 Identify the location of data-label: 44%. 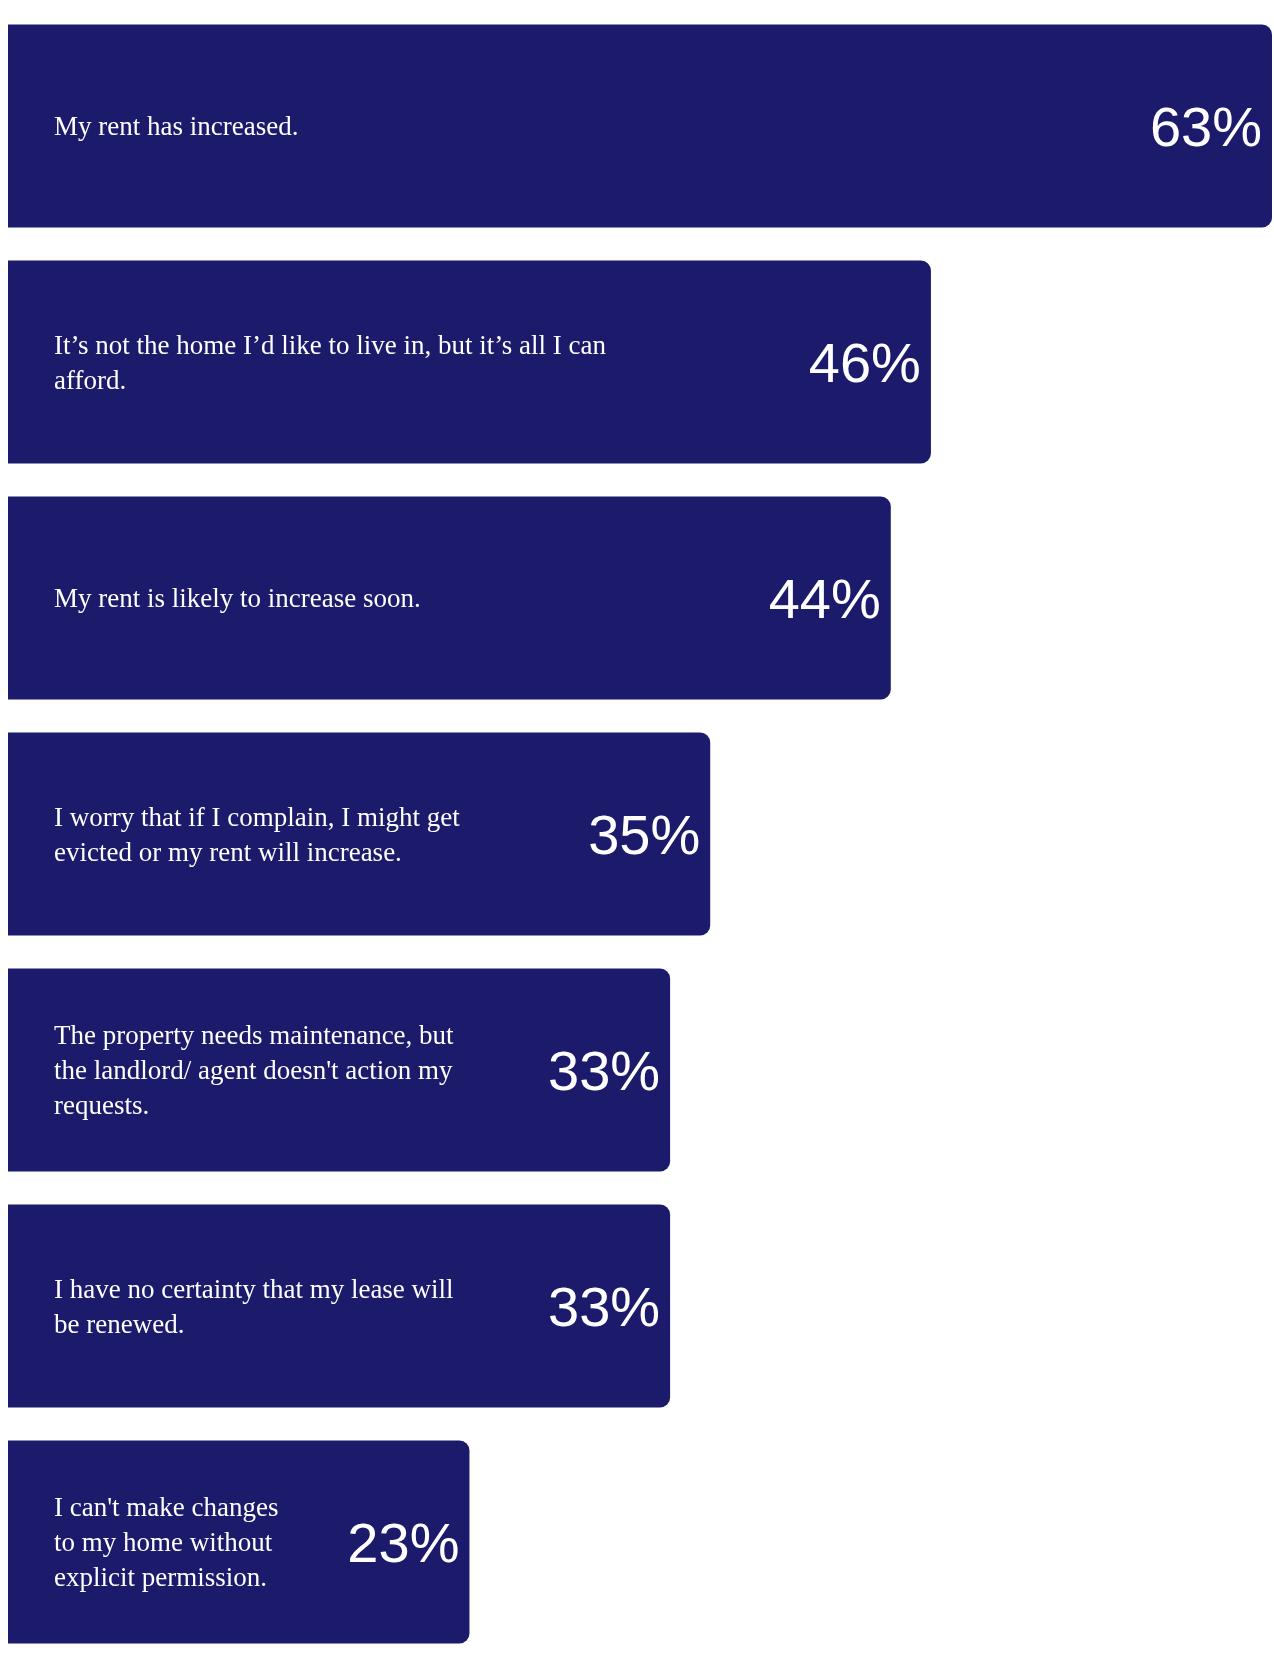
(824, 598).